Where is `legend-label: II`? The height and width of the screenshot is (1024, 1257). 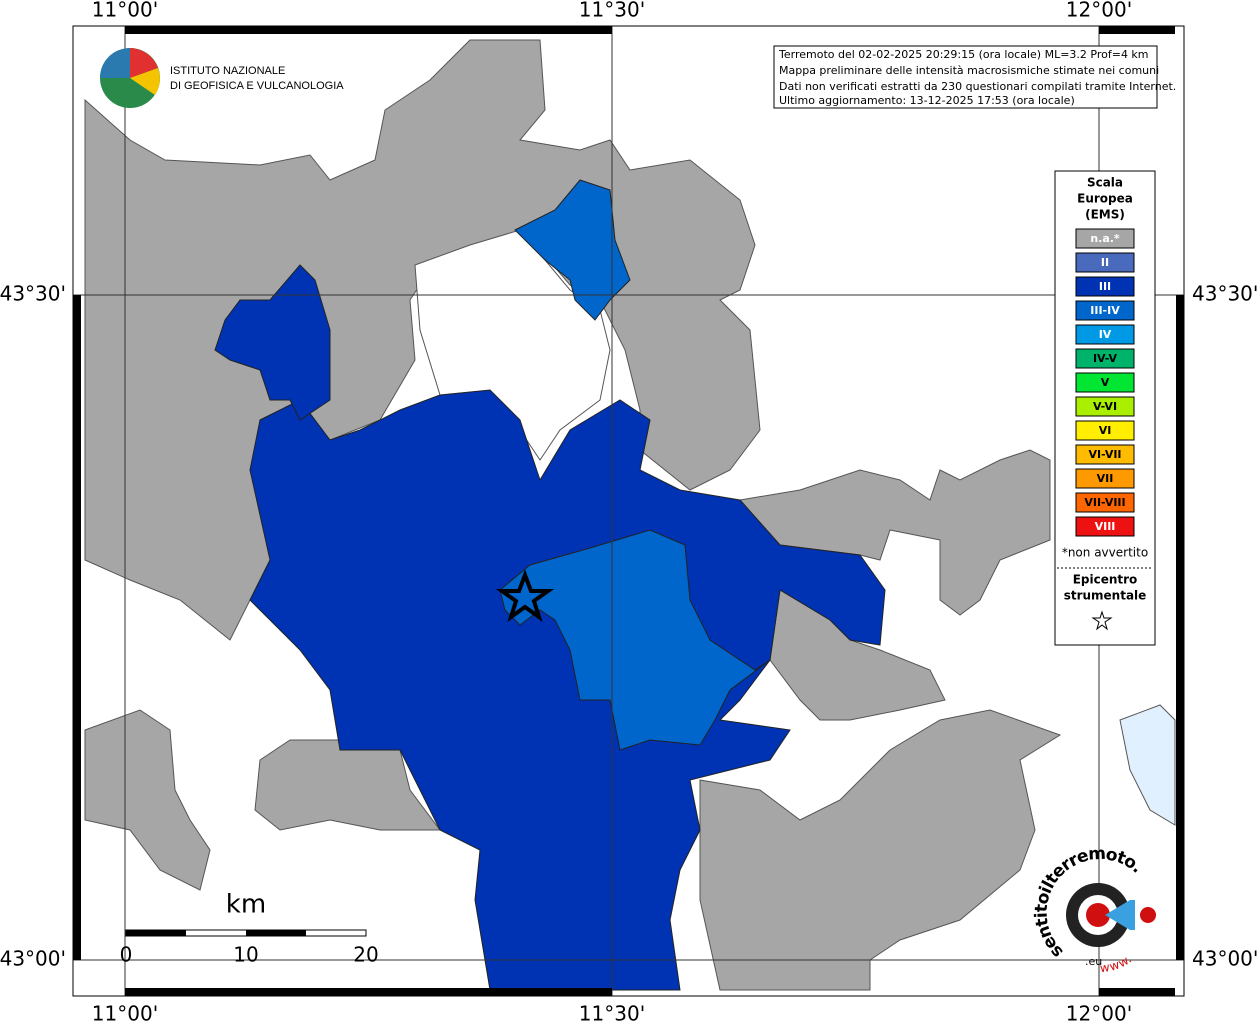 legend-label: II is located at coordinates (1105, 262).